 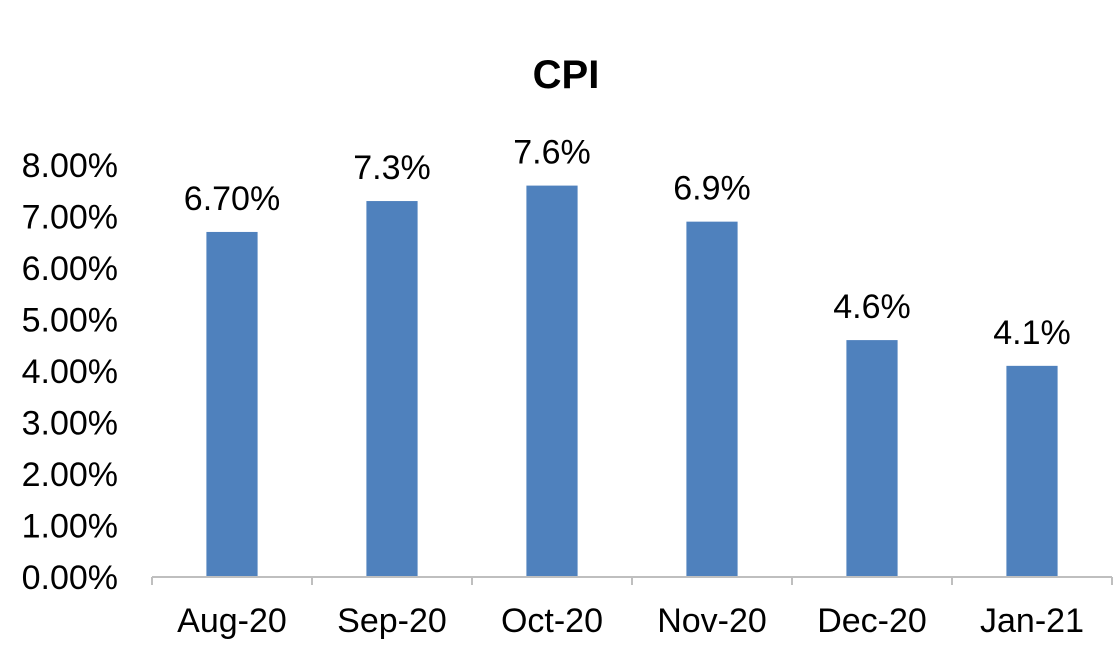 I want to click on x-tick-label: Aug-20, so click(x=232, y=621).